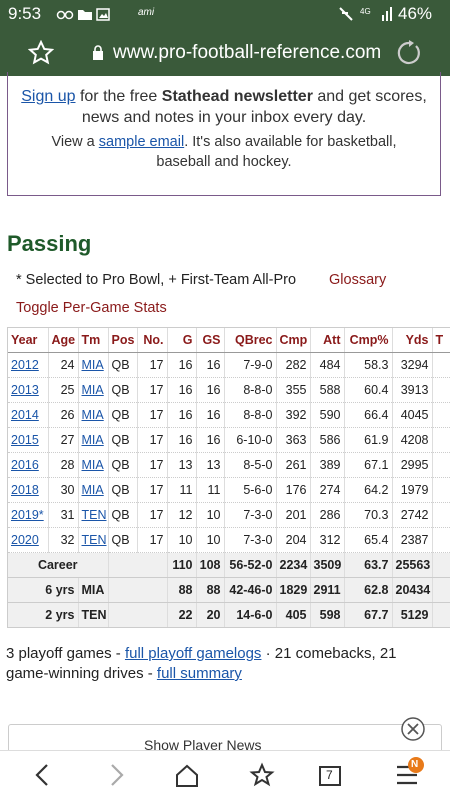 The height and width of the screenshot is (801, 450). What do you see at coordinates (152, 340) in the screenshot?
I see `column-header: No.` at bounding box center [152, 340].